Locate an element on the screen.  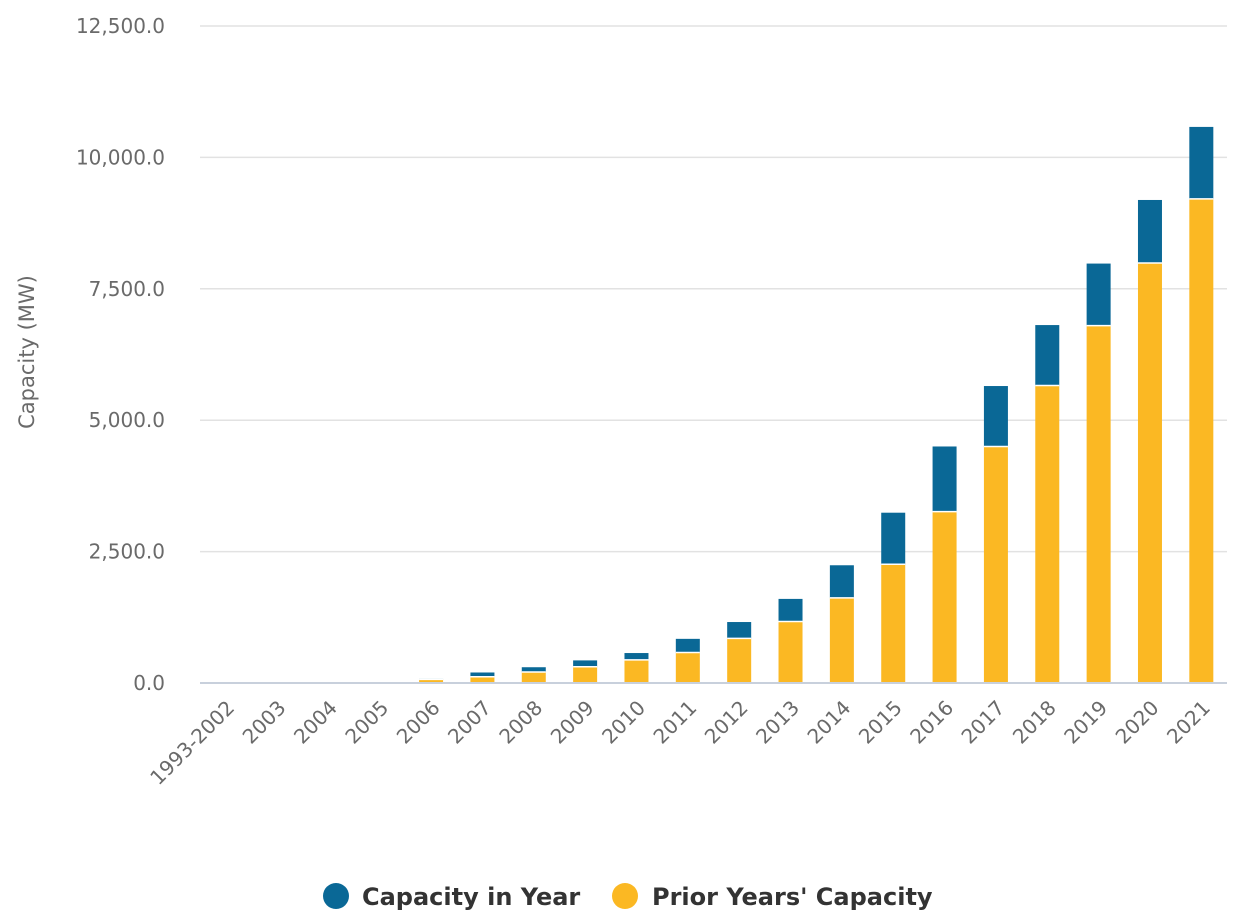
y-tick-label: 2,500.0 is located at coordinates (127, 552).